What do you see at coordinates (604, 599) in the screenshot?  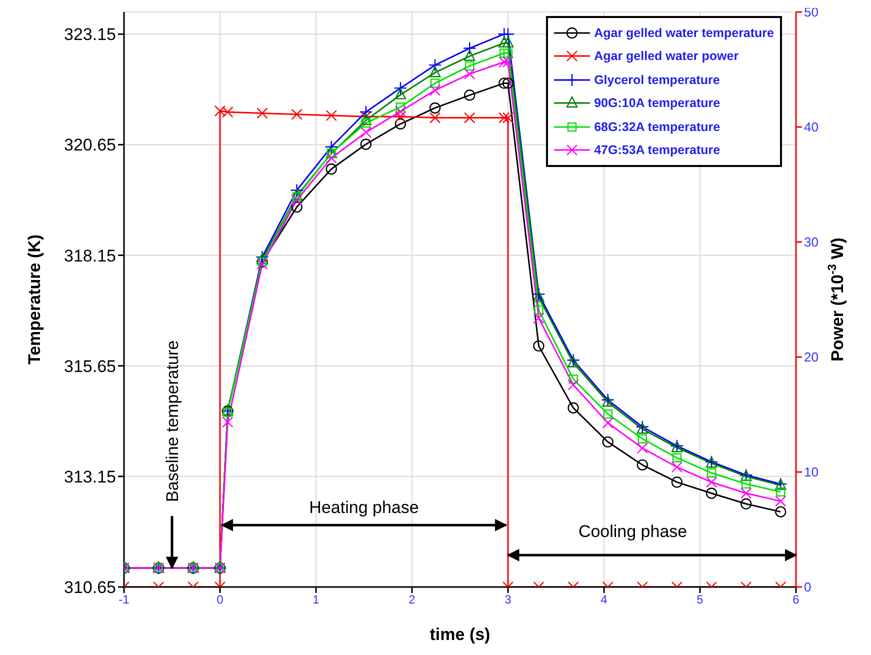 I see `x-tick-label: 4` at bounding box center [604, 599].